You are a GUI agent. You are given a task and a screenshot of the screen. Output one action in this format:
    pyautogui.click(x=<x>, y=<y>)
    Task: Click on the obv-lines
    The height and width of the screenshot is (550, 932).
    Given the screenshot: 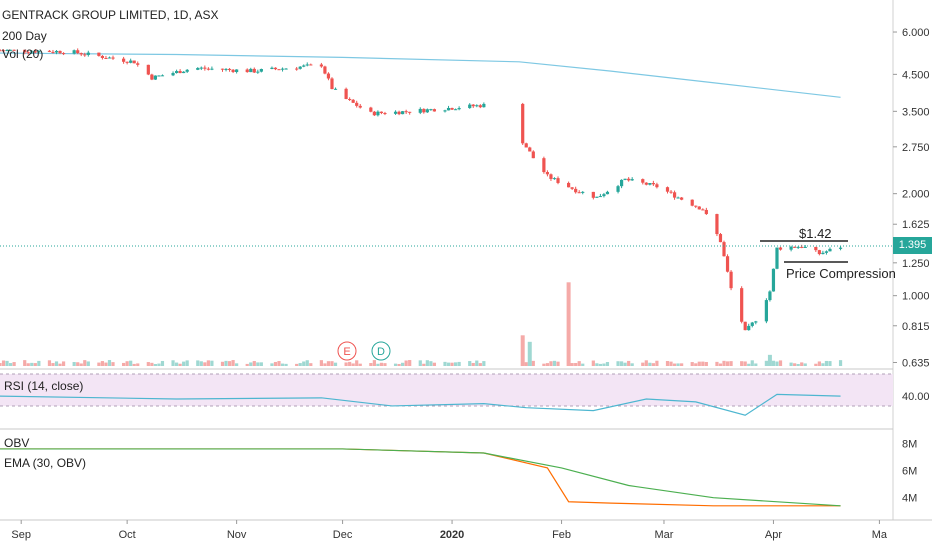 What is the action you would take?
    pyautogui.click(x=420, y=477)
    